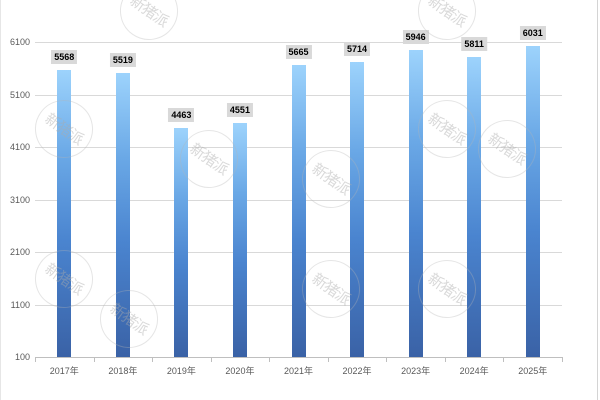 The height and width of the screenshot is (400, 600). Describe the element at coordinates (19, 147) in the screenshot. I see `y-tick-label: 4100` at that location.